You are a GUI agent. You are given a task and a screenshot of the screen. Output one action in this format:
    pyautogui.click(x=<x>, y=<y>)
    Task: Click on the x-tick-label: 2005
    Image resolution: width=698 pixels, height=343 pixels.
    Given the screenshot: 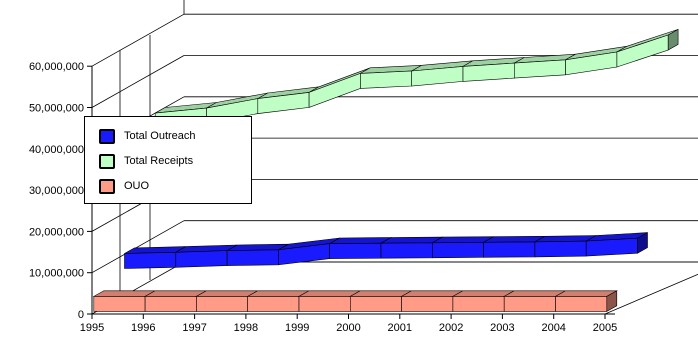 What is the action you would take?
    pyautogui.click(x=605, y=328)
    